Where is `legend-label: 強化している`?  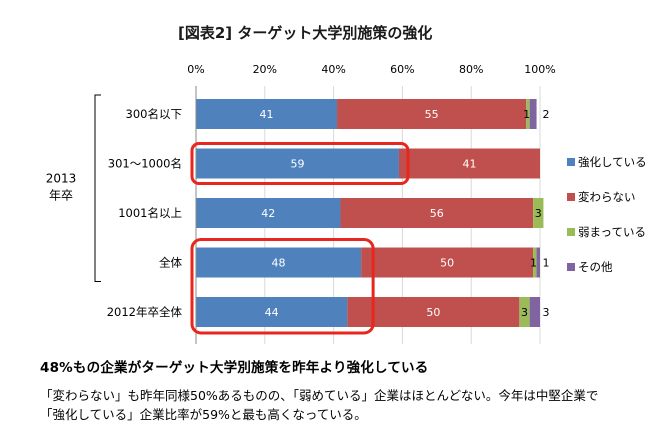
legend-label: 強化している is located at coordinates (612, 162).